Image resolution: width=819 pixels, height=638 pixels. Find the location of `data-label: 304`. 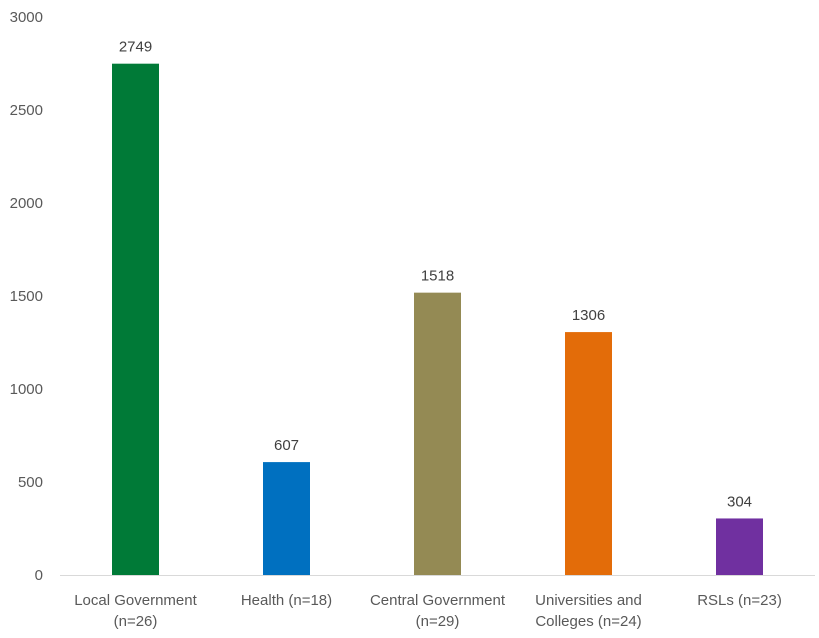

data-label: 304 is located at coordinates (739, 501).